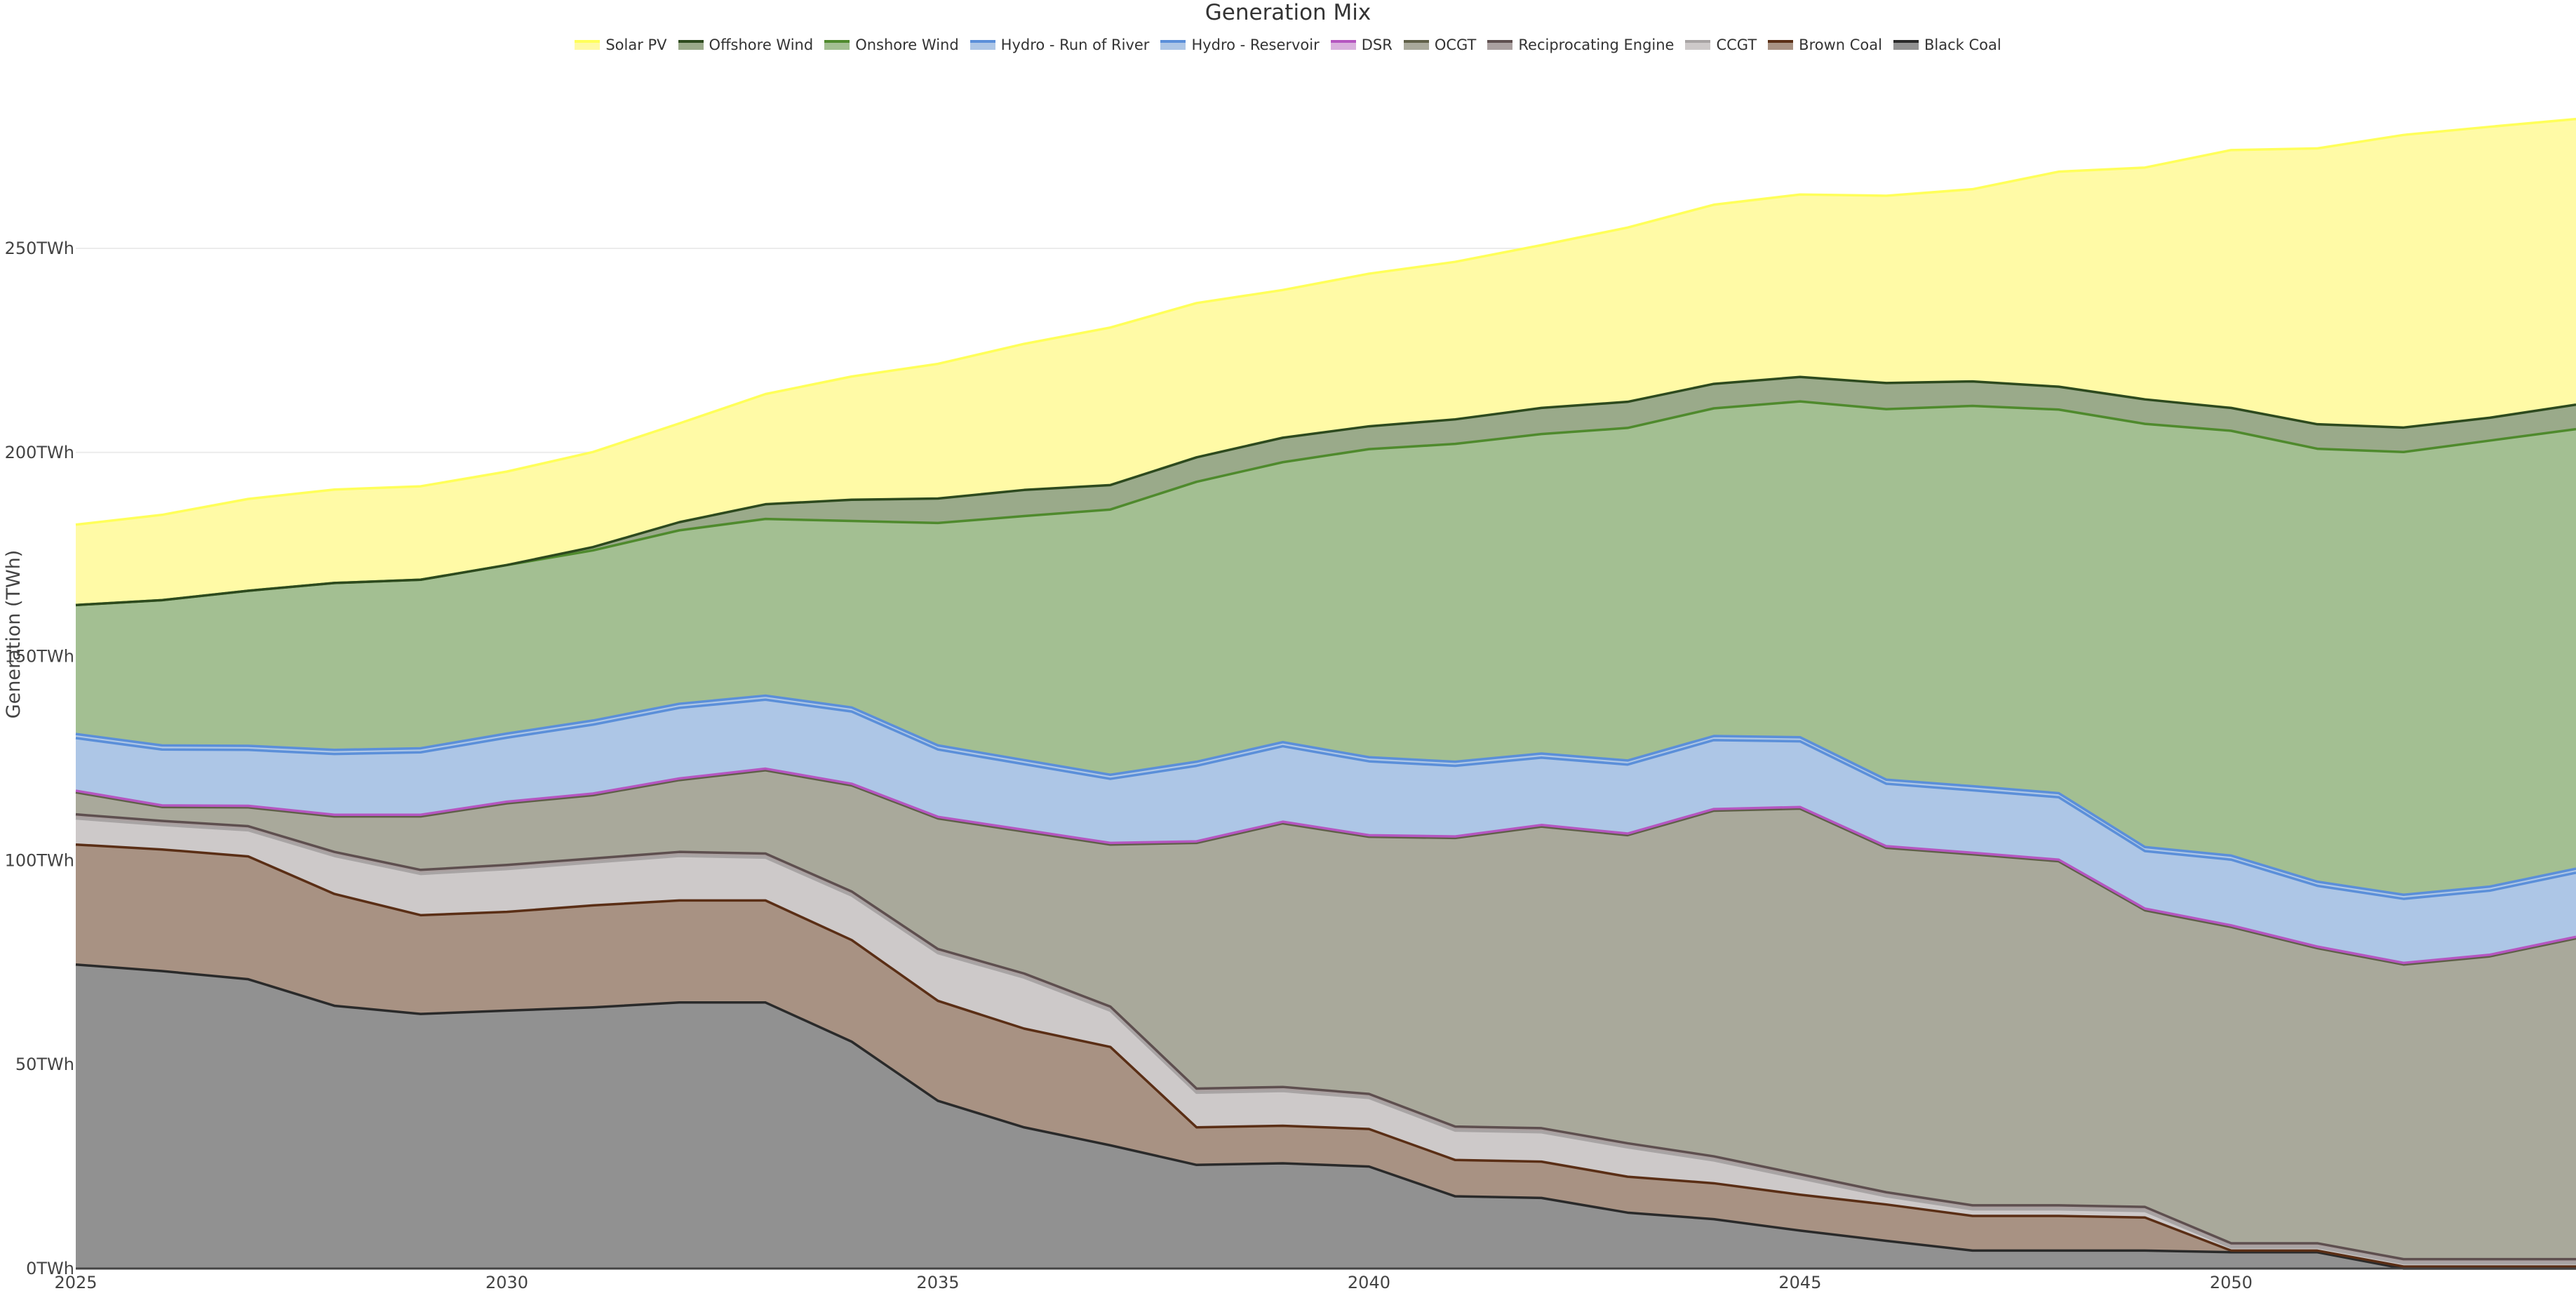 This screenshot has width=2576, height=1291. I want to click on chart-title: Generation Mix, so click(1288, 12).